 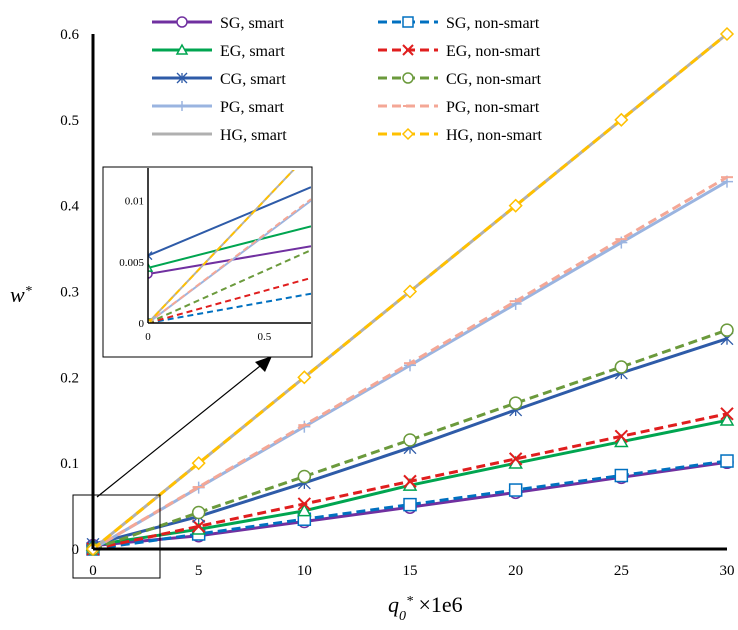 I want to click on legend-item-7: PG, non-smart, so click(x=459, y=107).